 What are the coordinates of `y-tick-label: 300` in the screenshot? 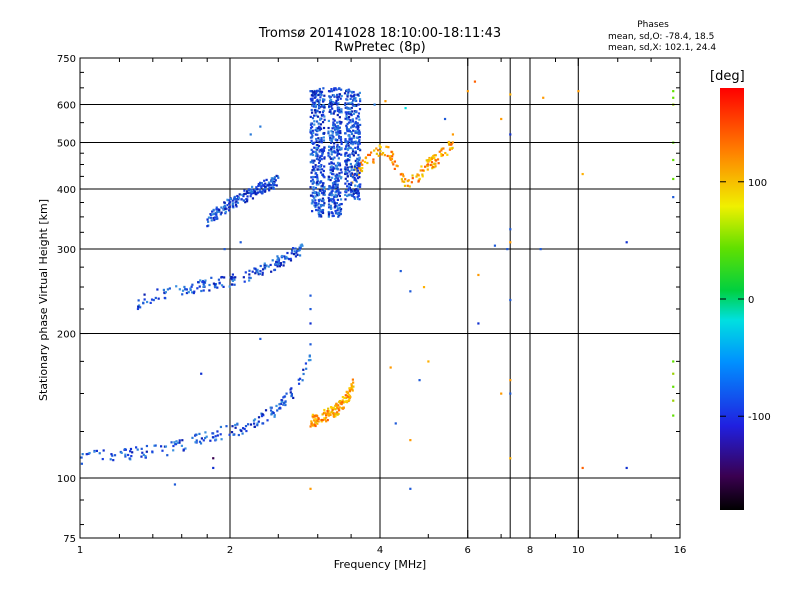 It's located at (66, 250).